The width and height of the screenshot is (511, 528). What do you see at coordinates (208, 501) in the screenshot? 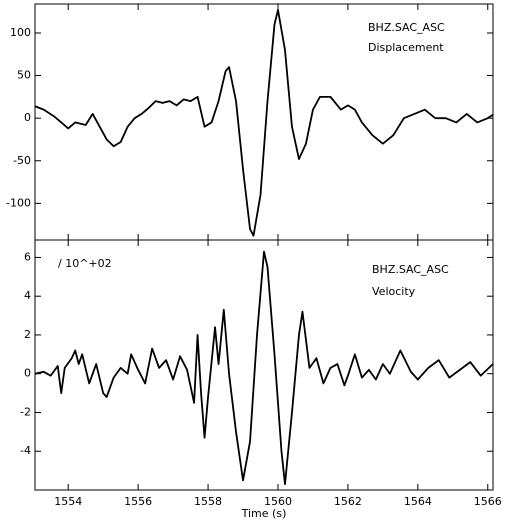
I see `x-tick-label: 1558` at bounding box center [208, 501].